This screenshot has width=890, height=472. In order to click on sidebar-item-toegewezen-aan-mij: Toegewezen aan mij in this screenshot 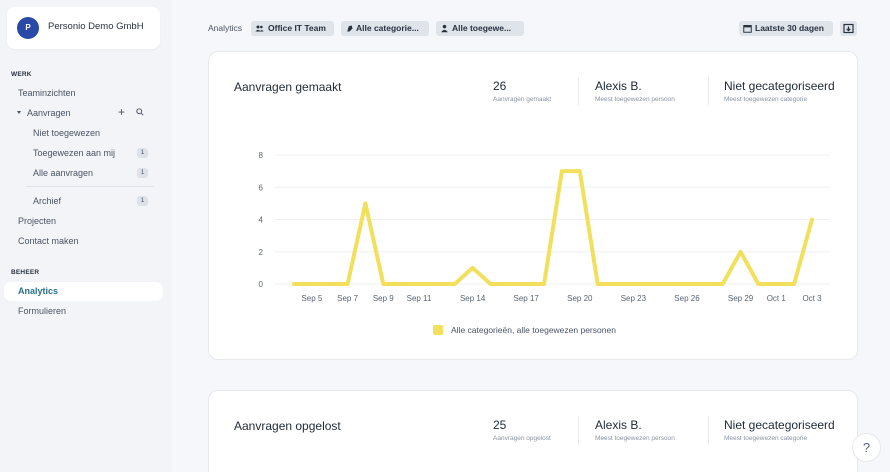, I will do `click(74, 153)`.